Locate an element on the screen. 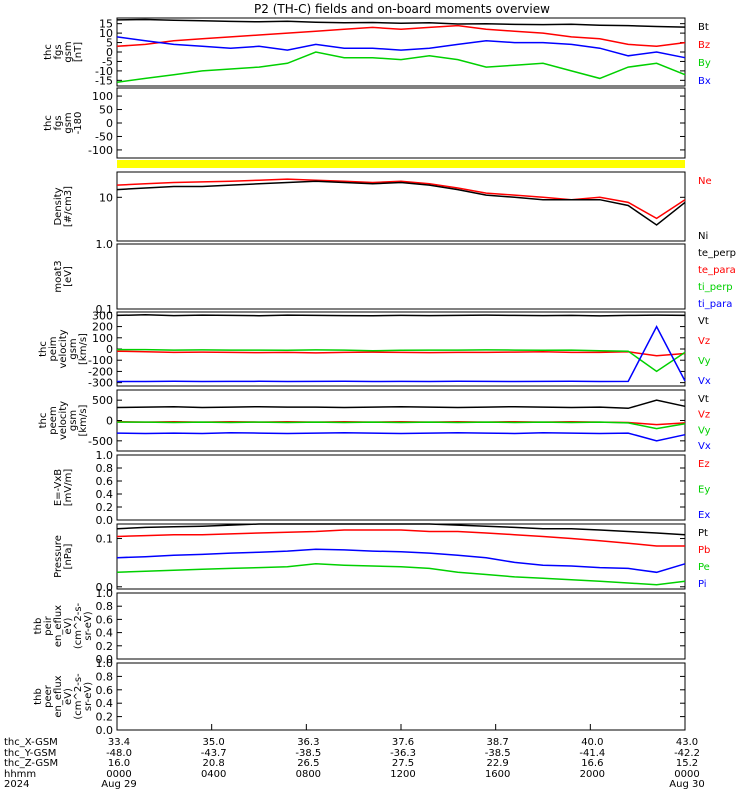  legend-label-Vz: Vz is located at coordinates (704, 415).